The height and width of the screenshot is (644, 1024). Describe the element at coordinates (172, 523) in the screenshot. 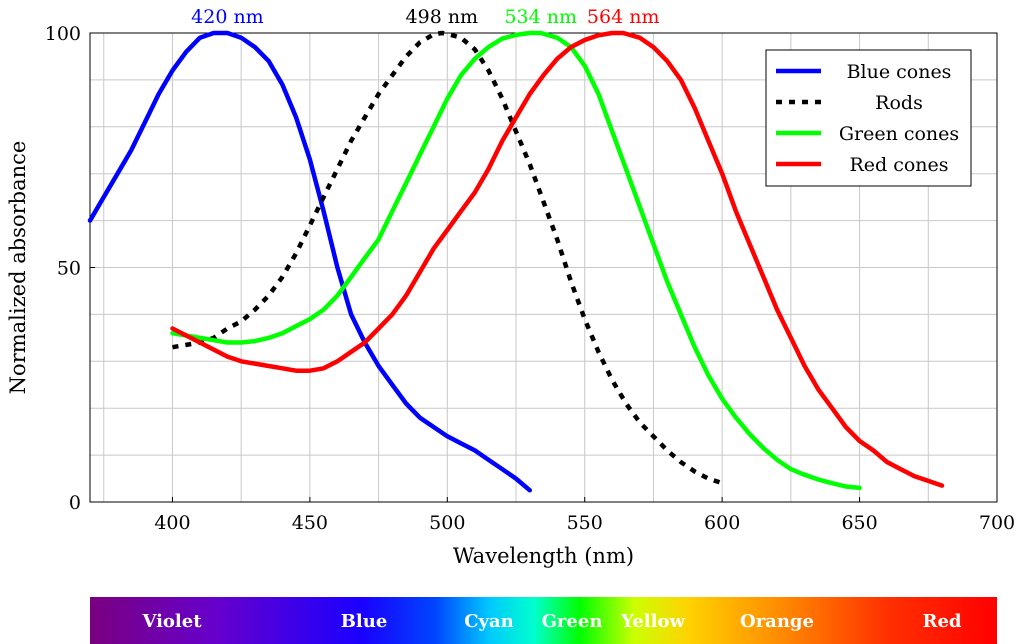

I see `x-tick-label: 400` at that location.